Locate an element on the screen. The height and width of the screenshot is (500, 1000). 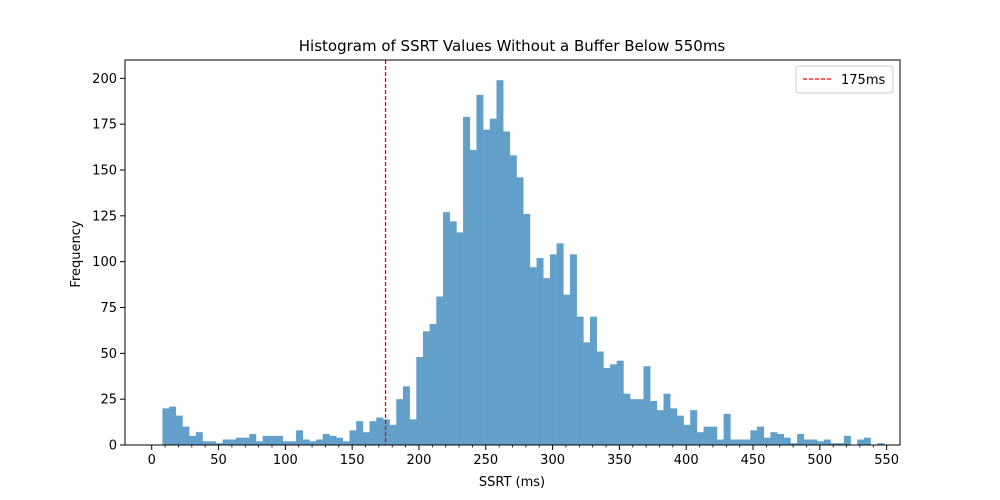
y-tick-label: 50 is located at coordinates (108, 354).